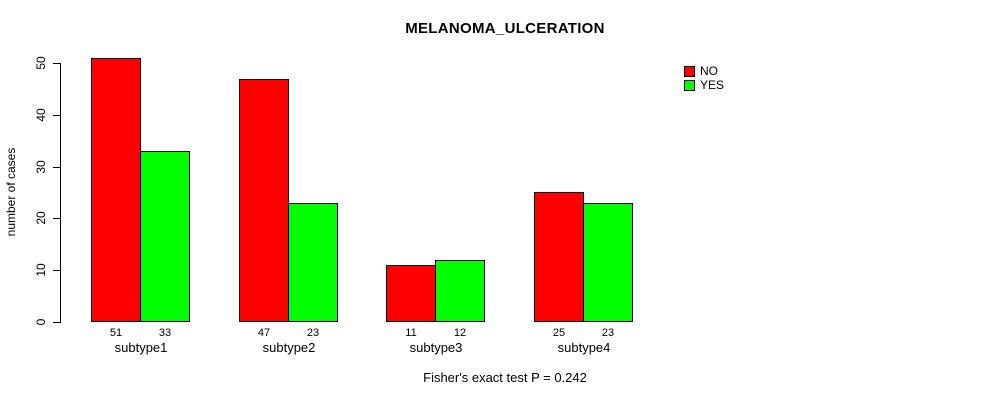  I want to click on bar-subtype1-yes, so click(165, 236).